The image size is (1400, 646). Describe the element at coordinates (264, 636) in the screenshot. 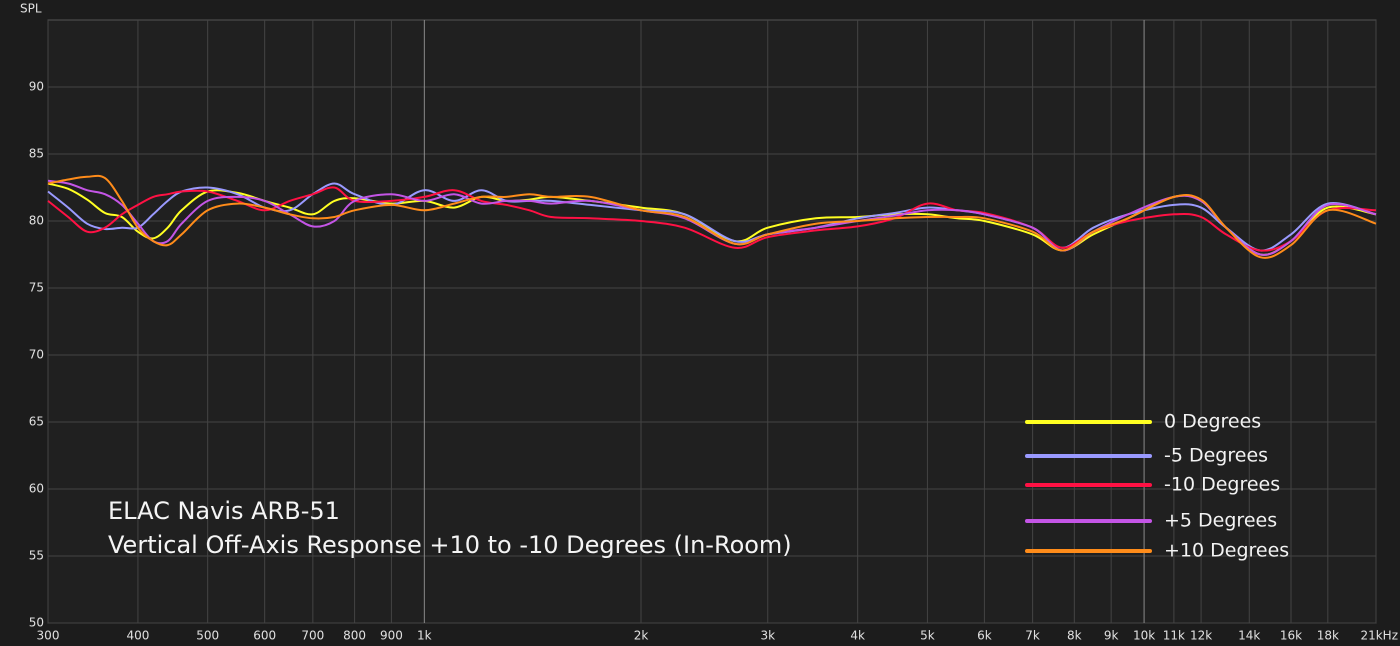

I see `x-tick-label: 600` at that location.